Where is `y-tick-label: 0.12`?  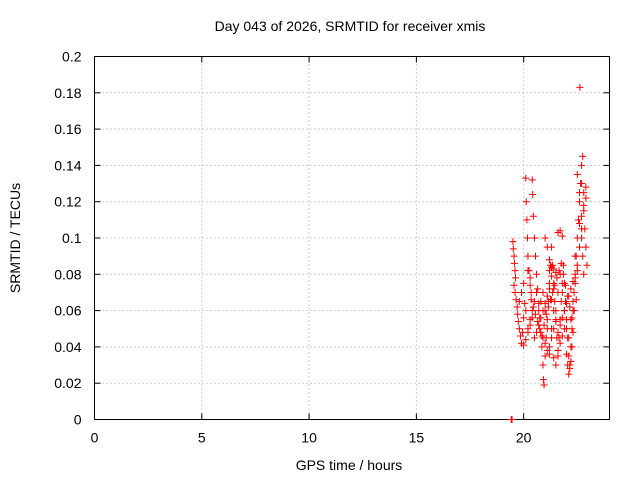
y-tick-label: 0.12 is located at coordinates (67, 202).